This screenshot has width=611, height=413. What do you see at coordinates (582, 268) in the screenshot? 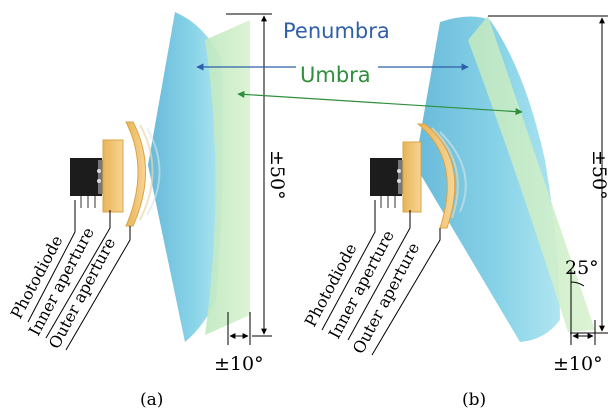
I see `tilt-angle-label-b: 25°` at bounding box center [582, 268].